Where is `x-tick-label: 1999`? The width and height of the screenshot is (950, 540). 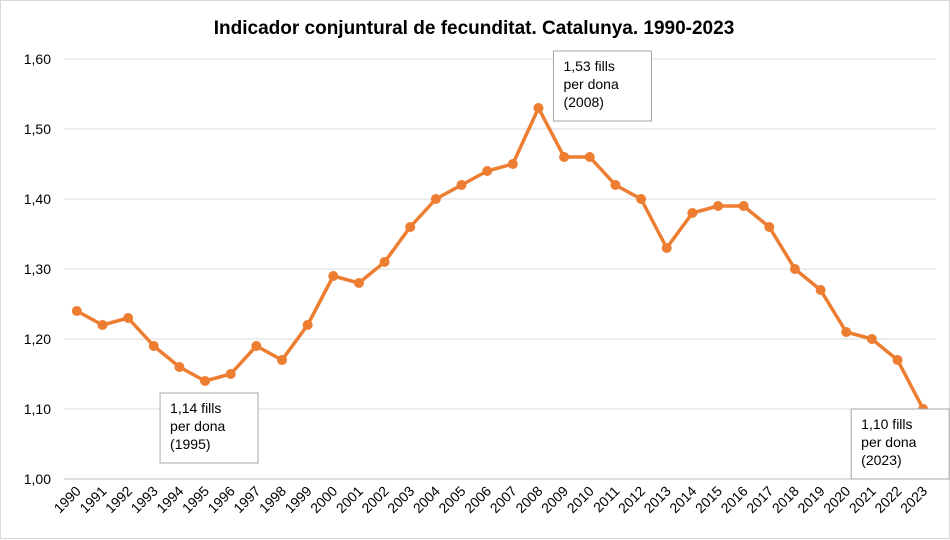
x-tick-label: 1999 is located at coordinates (297, 499).